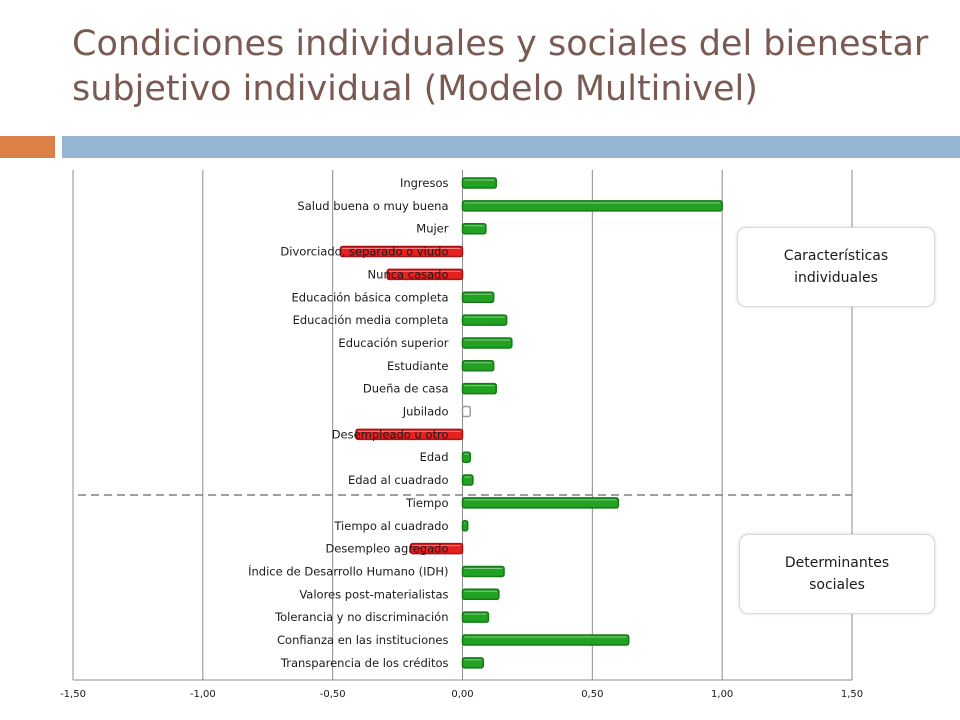 The width and height of the screenshot is (960, 720). Describe the element at coordinates (592, 694) in the screenshot. I see `x-tick-label: 0,50` at that location.